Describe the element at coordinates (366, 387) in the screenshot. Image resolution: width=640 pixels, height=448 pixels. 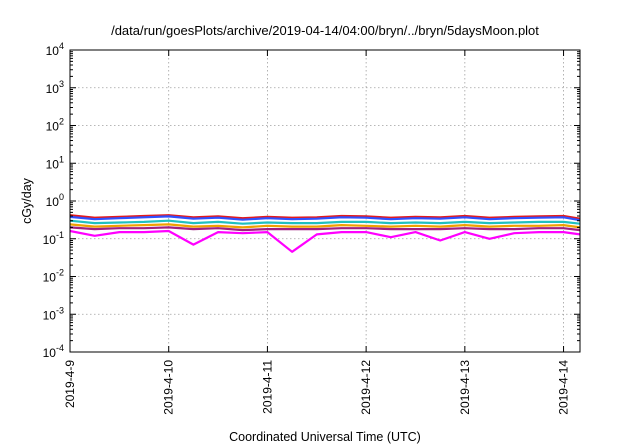
I see `x-tick-label: 2019-4-12` at that location.